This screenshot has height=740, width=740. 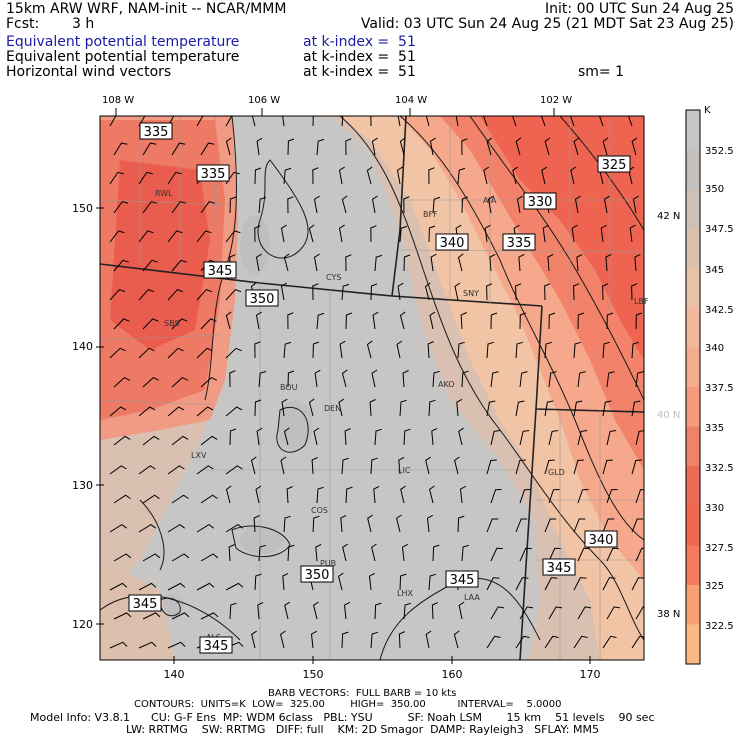 What do you see at coordinates (707, 110) in the screenshot?
I see `colorbar-unit: K` at bounding box center [707, 110].